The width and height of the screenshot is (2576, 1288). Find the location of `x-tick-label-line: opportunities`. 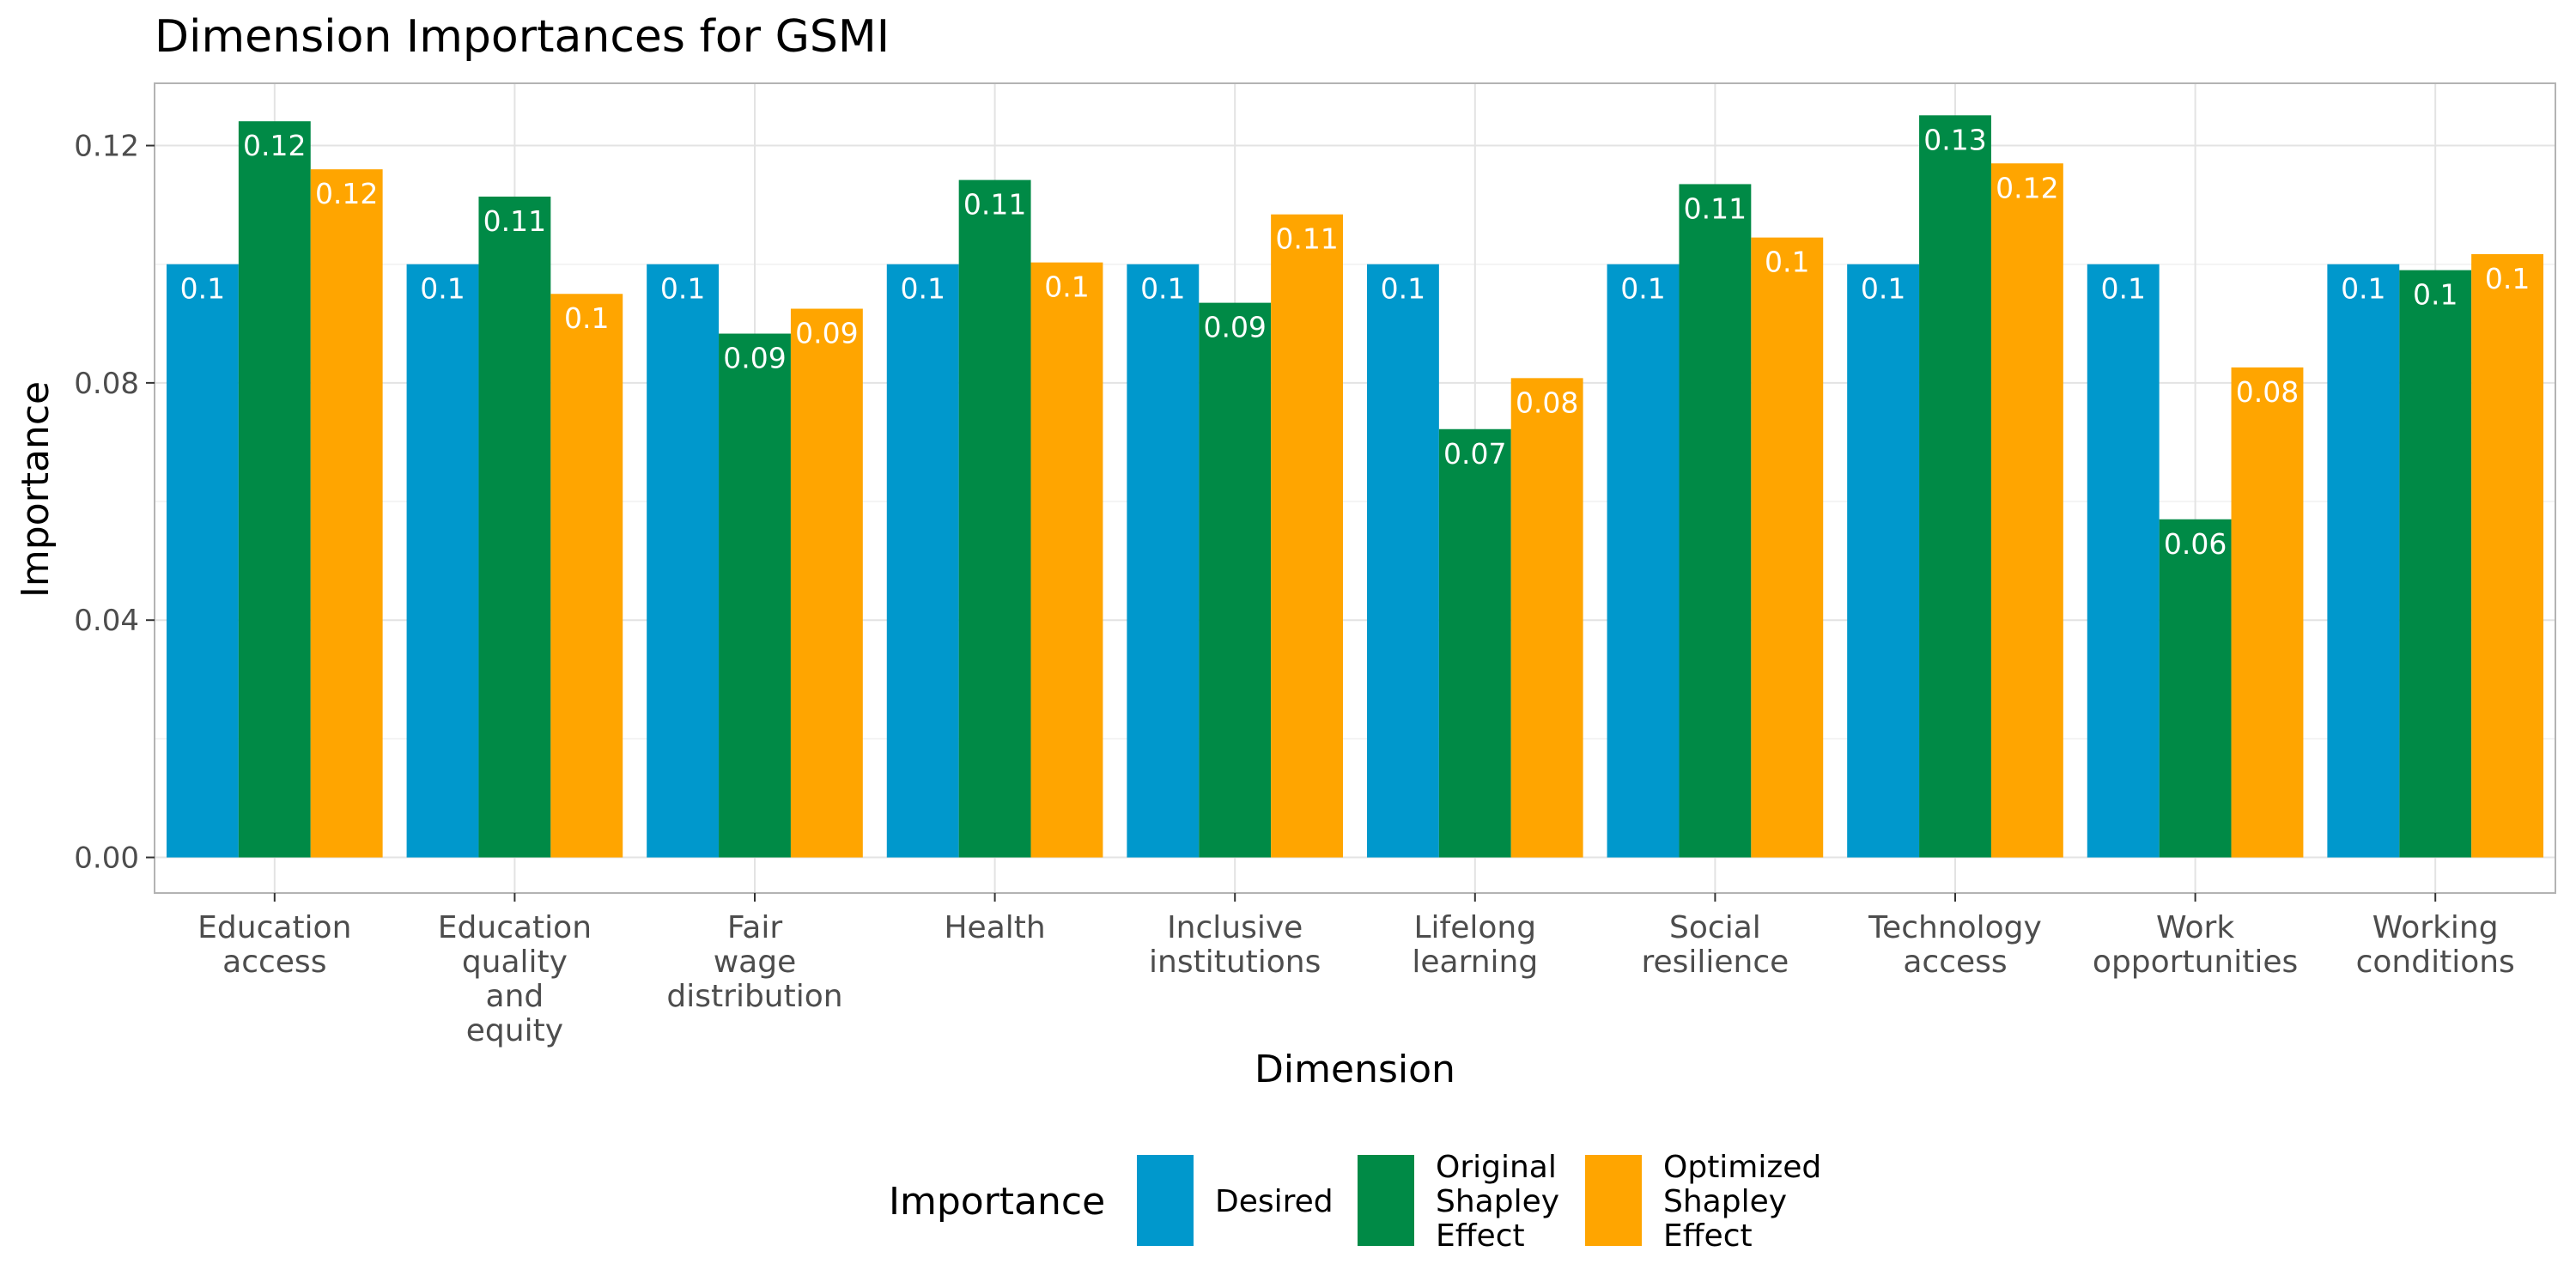

x-tick-label-line: opportunities is located at coordinates (2195, 962).